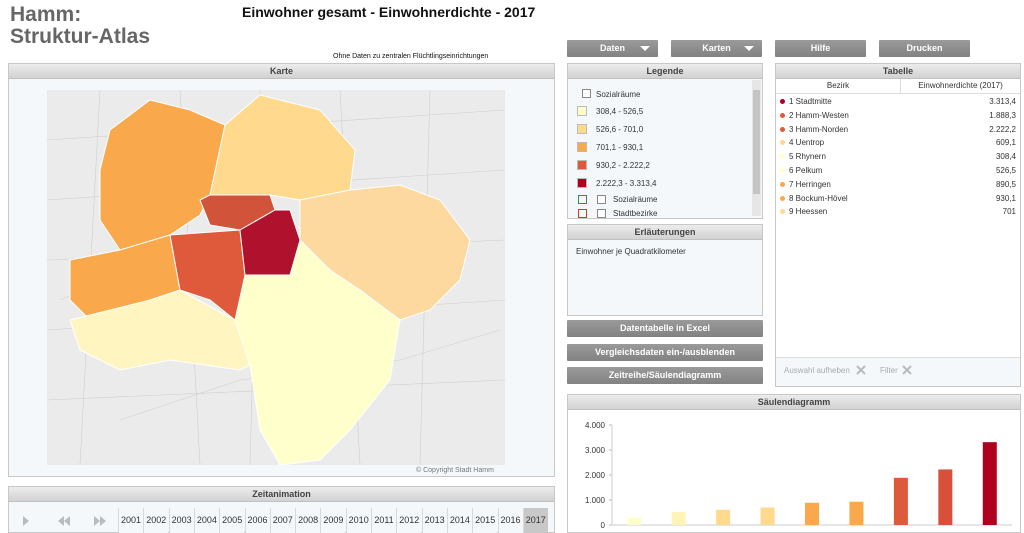 This screenshot has width=1024, height=533. I want to click on play-button, so click(26, 521).